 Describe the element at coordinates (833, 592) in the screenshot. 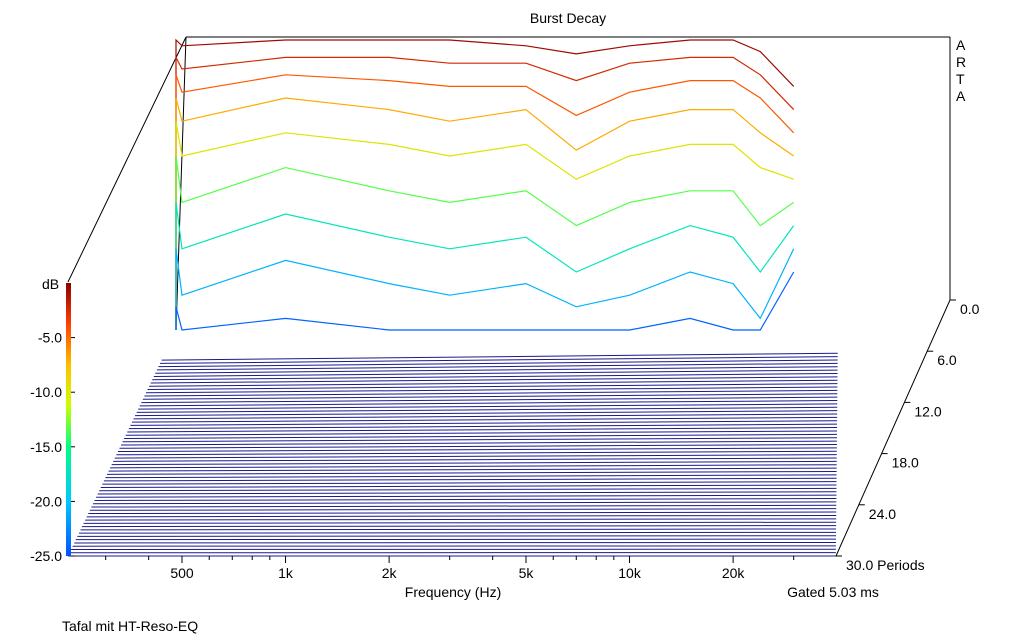

I see `gated-label: Gated 5.03 ms` at that location.